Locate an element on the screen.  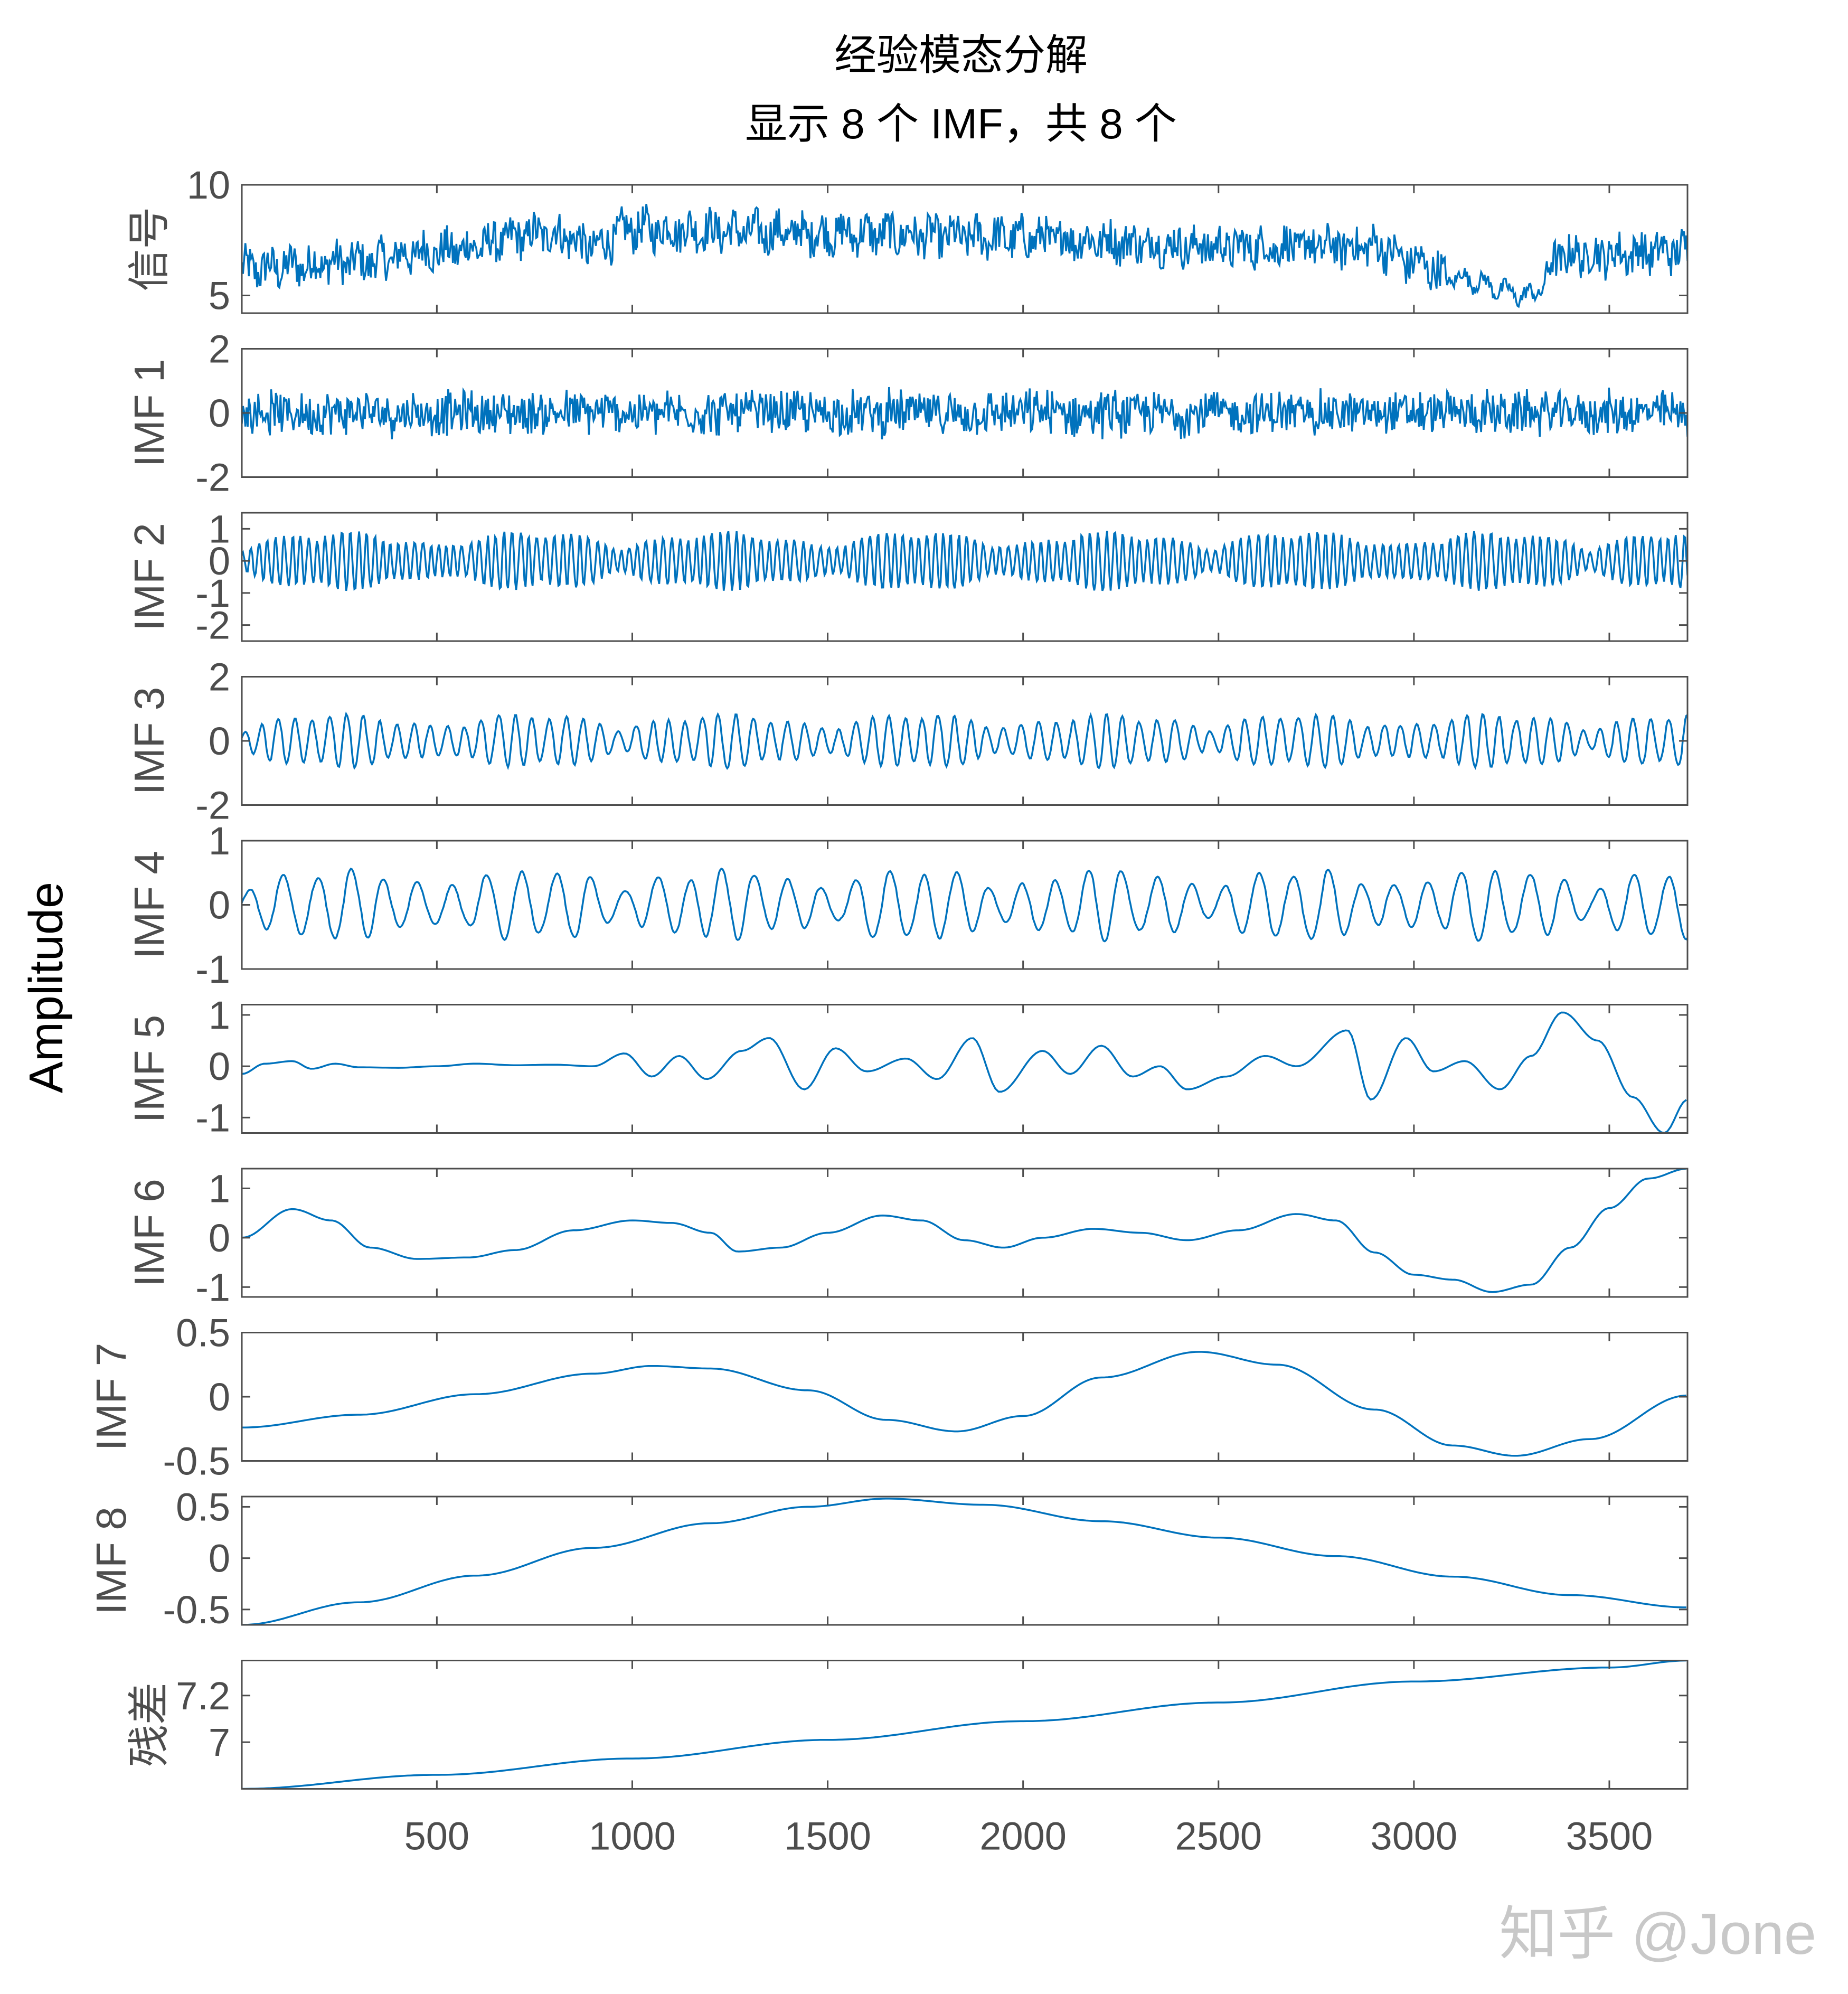
x-tick-label: 3000 is located at coordinates (1415, 1836).